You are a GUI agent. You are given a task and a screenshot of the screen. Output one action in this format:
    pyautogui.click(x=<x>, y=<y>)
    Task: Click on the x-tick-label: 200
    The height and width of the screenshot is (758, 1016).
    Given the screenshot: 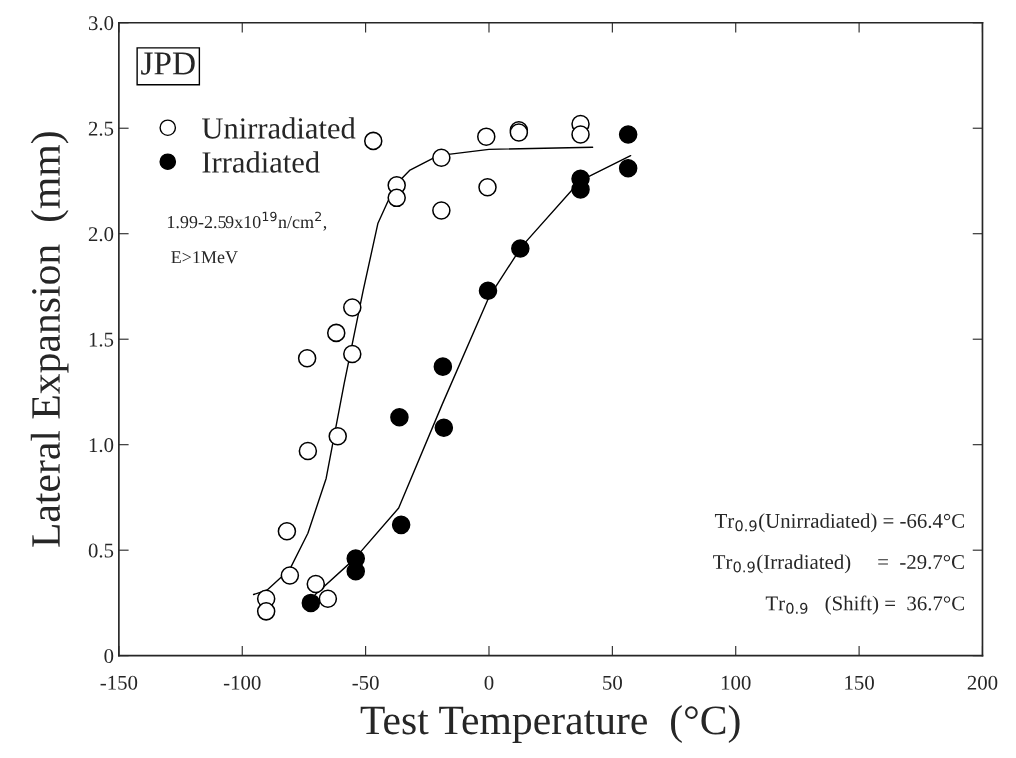 What is the action you would take?
    pyautogui.click(x=982, y=682)
    